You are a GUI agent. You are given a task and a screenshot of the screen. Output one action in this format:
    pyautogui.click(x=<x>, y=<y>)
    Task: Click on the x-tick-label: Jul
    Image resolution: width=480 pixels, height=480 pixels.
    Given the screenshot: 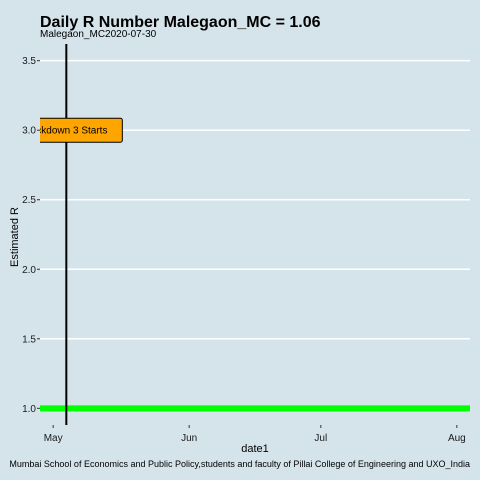 What is the action you would take?
    pyautogui.click(x=320, y=438)
    